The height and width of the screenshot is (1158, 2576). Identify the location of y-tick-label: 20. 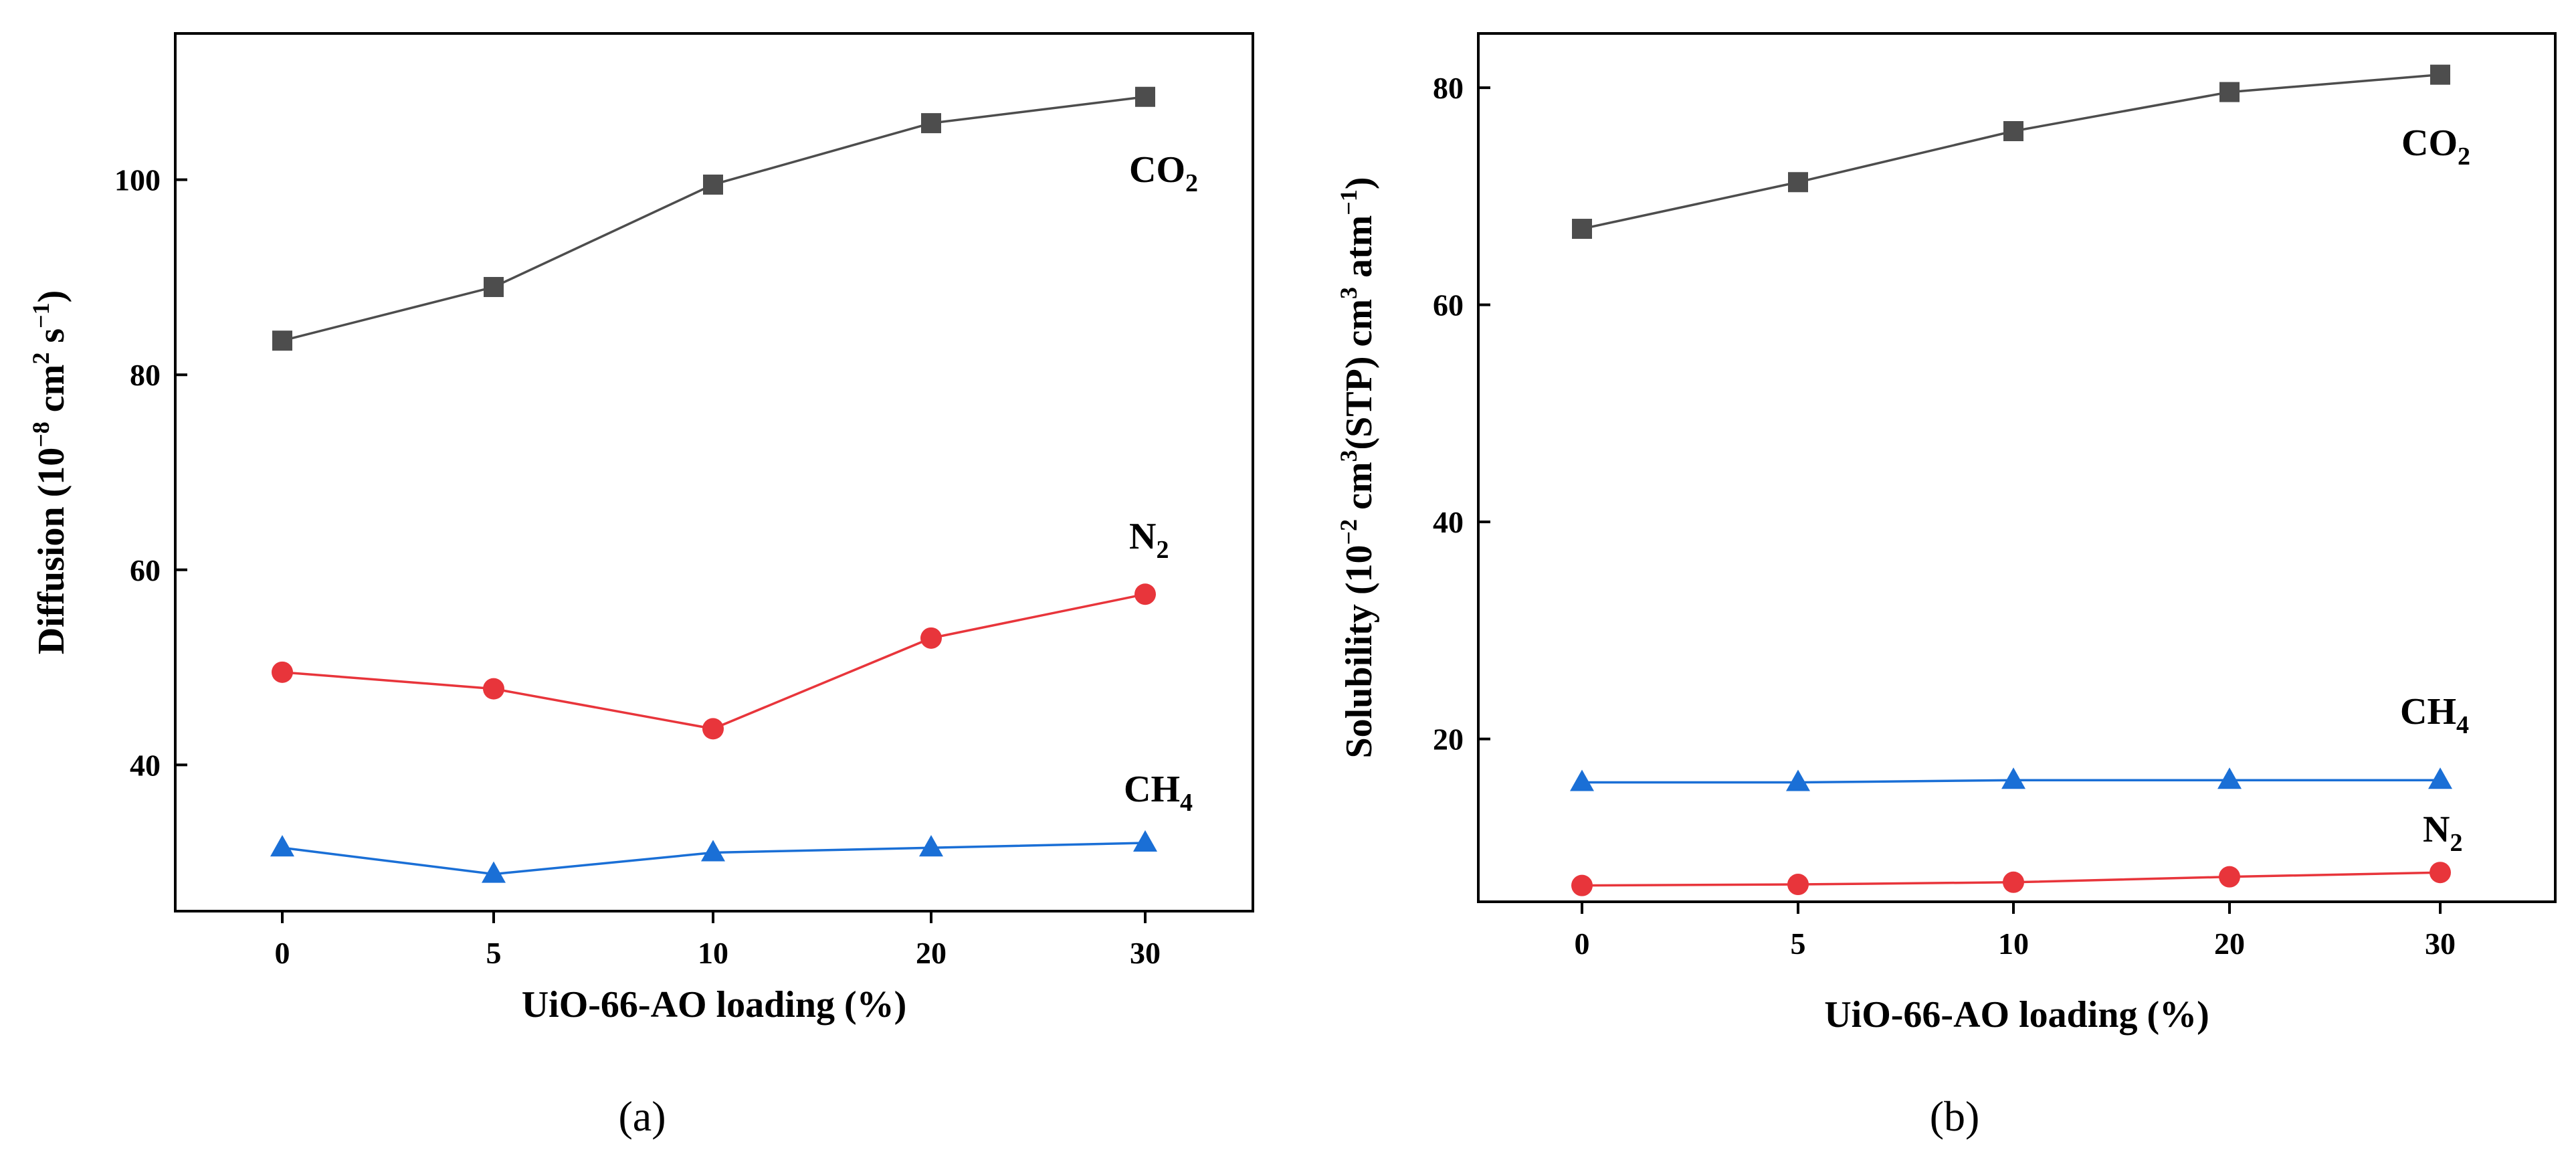
(1449, 739).